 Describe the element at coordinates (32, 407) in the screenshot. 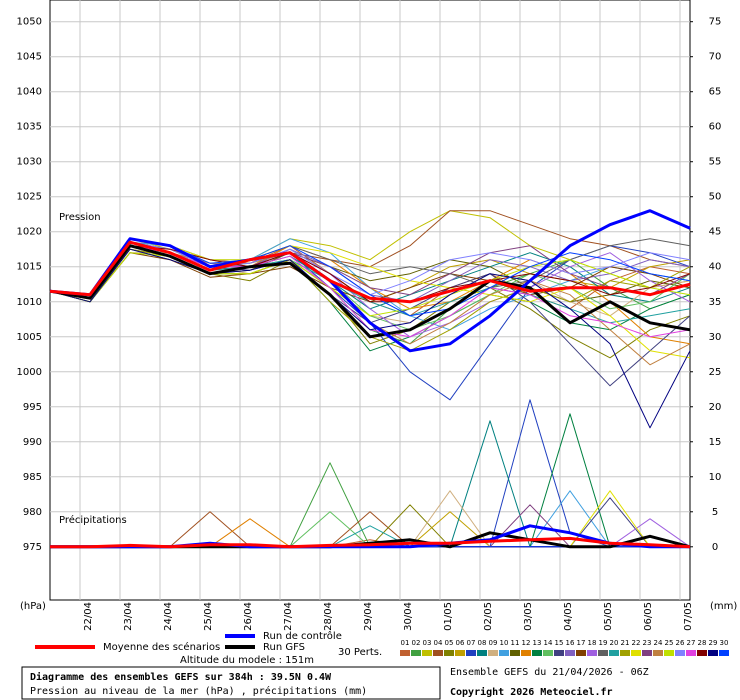

I see `y-tick-label: 995` at that location.